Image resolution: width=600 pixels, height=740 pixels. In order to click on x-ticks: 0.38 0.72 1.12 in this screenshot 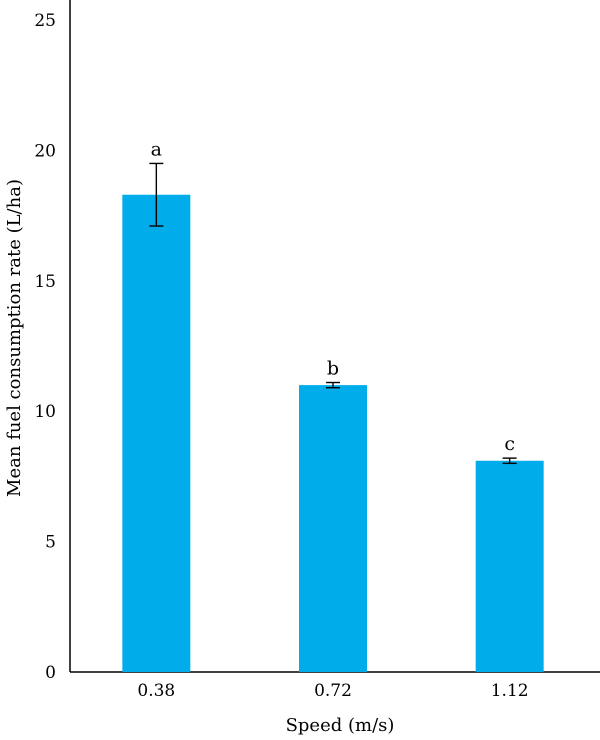, I will do `click(332, 691)`.